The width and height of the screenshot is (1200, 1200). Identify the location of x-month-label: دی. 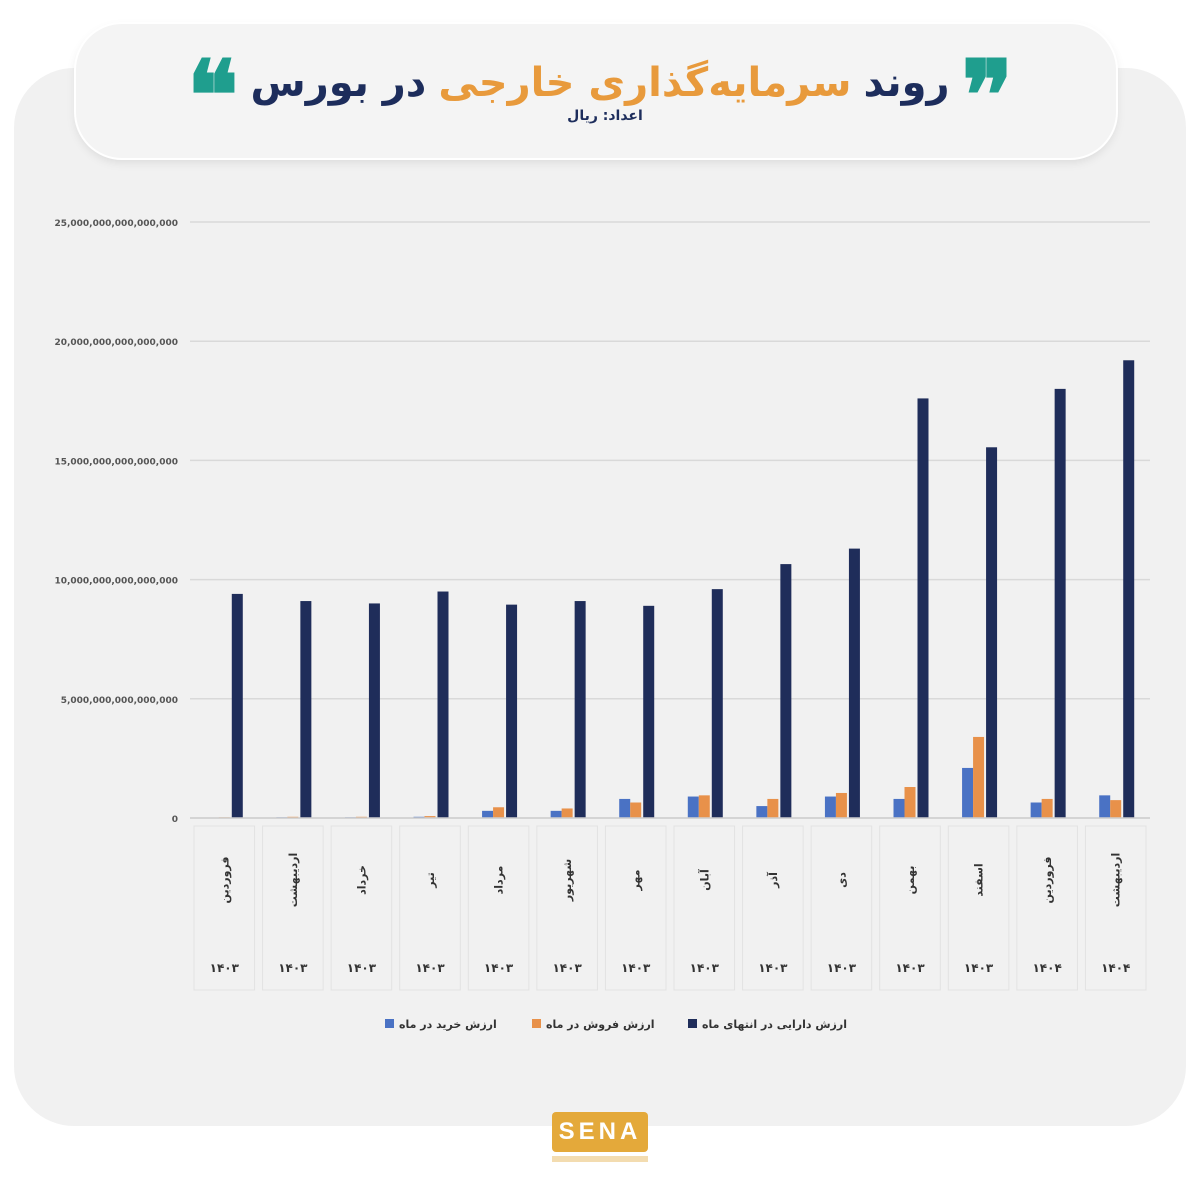
(841, 880).